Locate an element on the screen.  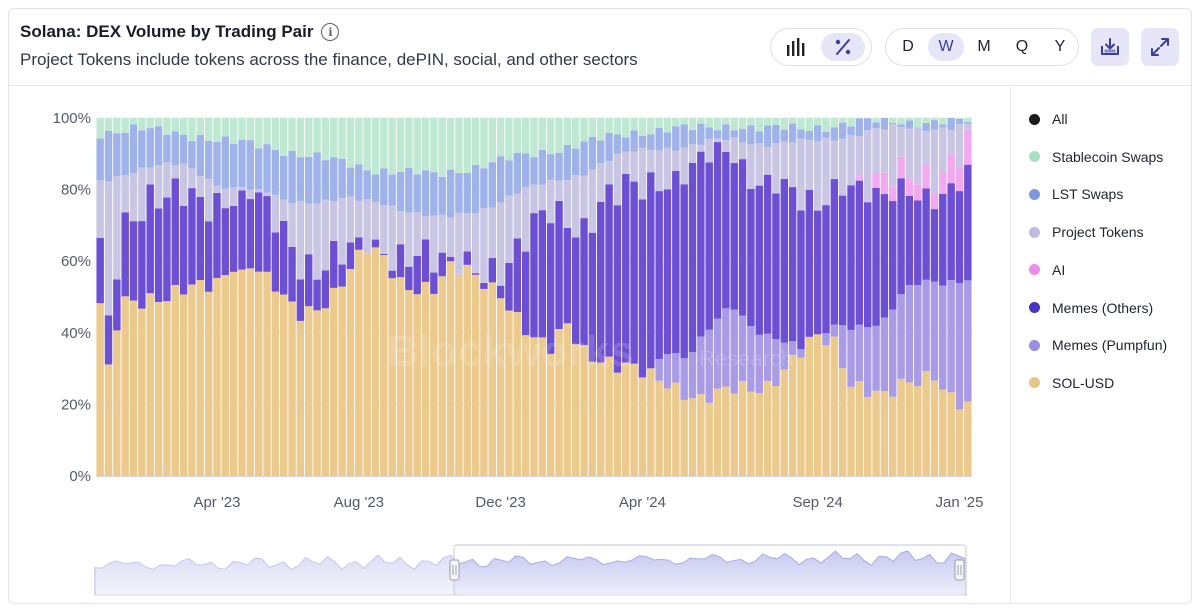
navigator-handle-right is located at coordinates (959, 570).